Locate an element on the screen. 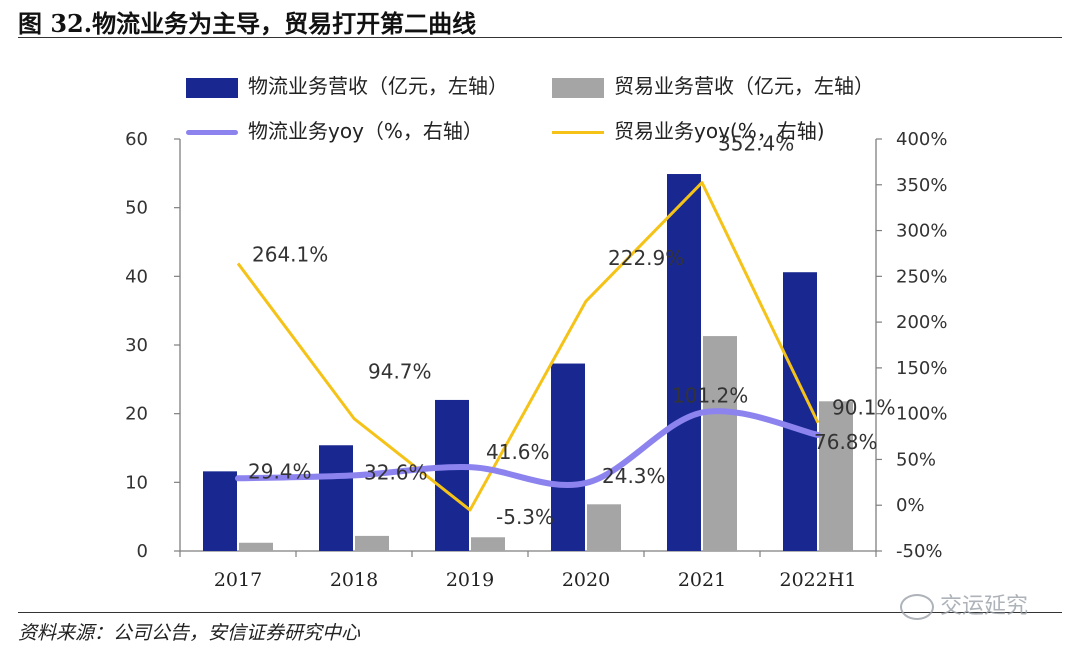 The width and height of the screenshot is (1080, 651). data-label-trade-yoy: -5.3% is located at coordinates (525, 517).